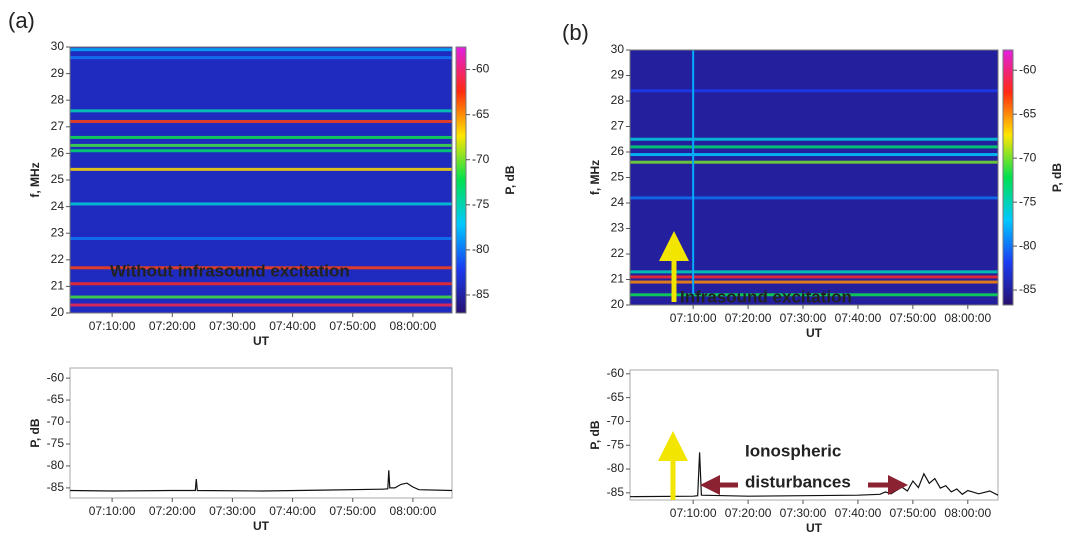 This screenshot has width=1065, height=547. Describe the element at coordinates (793, 450) in the screenshot. I see `annotation: Ionospheric` at that location.